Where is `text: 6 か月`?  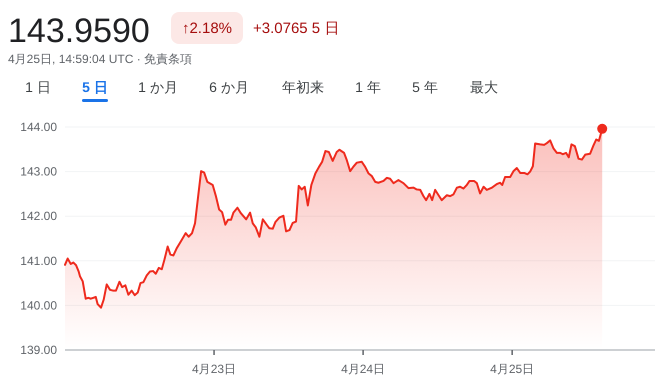
text: 6 か月 is located at coordinates (229, 87).